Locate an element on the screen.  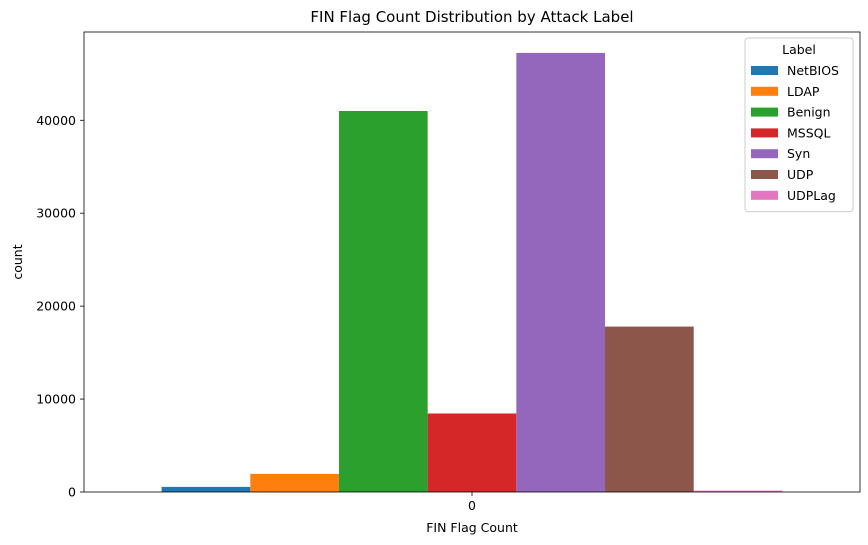
y-tick-label: 10000 is located at coordinates (56, 399).